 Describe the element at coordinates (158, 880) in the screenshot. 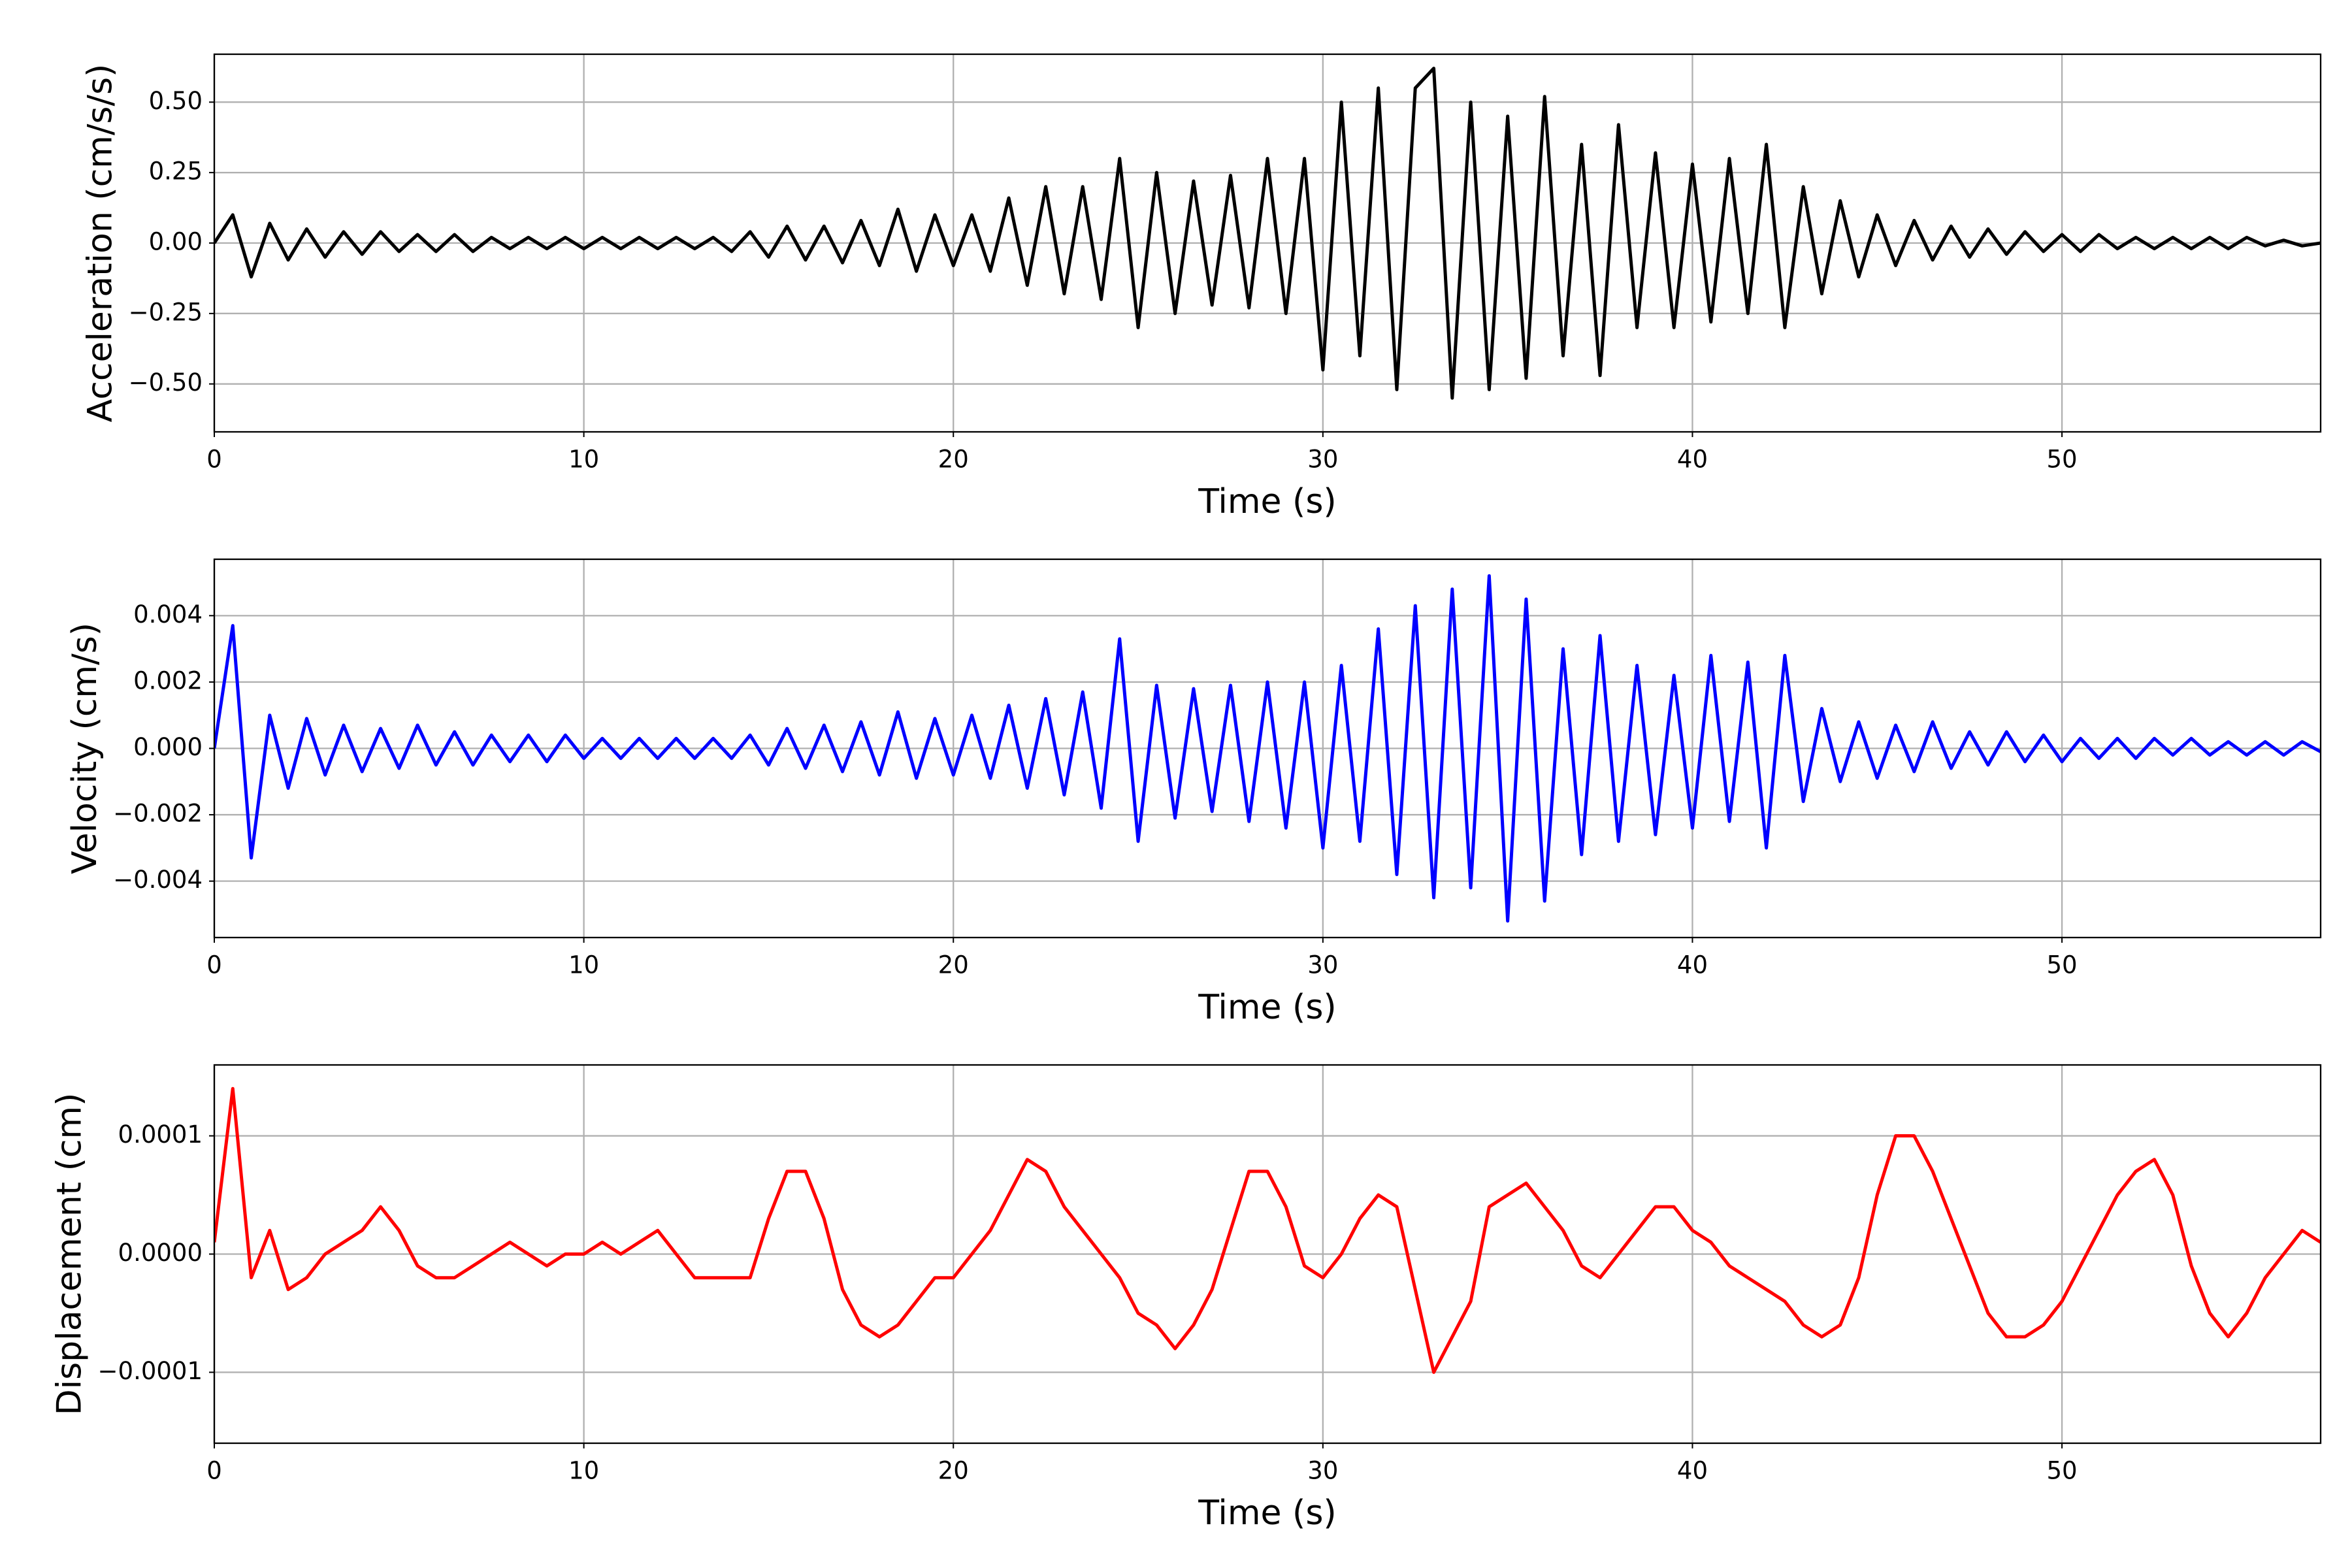

I see `y-tick-label: −0.004` at that location.